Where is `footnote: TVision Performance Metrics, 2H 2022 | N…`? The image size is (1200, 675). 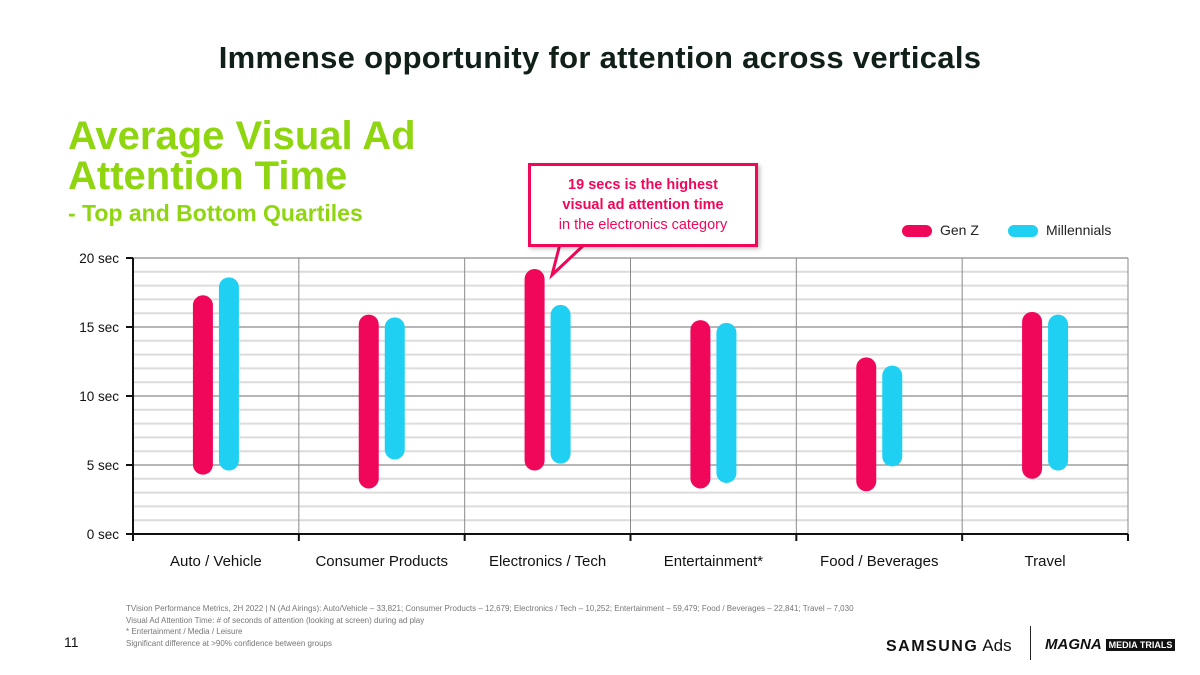 footnote: TVision Performance Metrics, 2H 2022 | N… is located at coordinates (490, 626).